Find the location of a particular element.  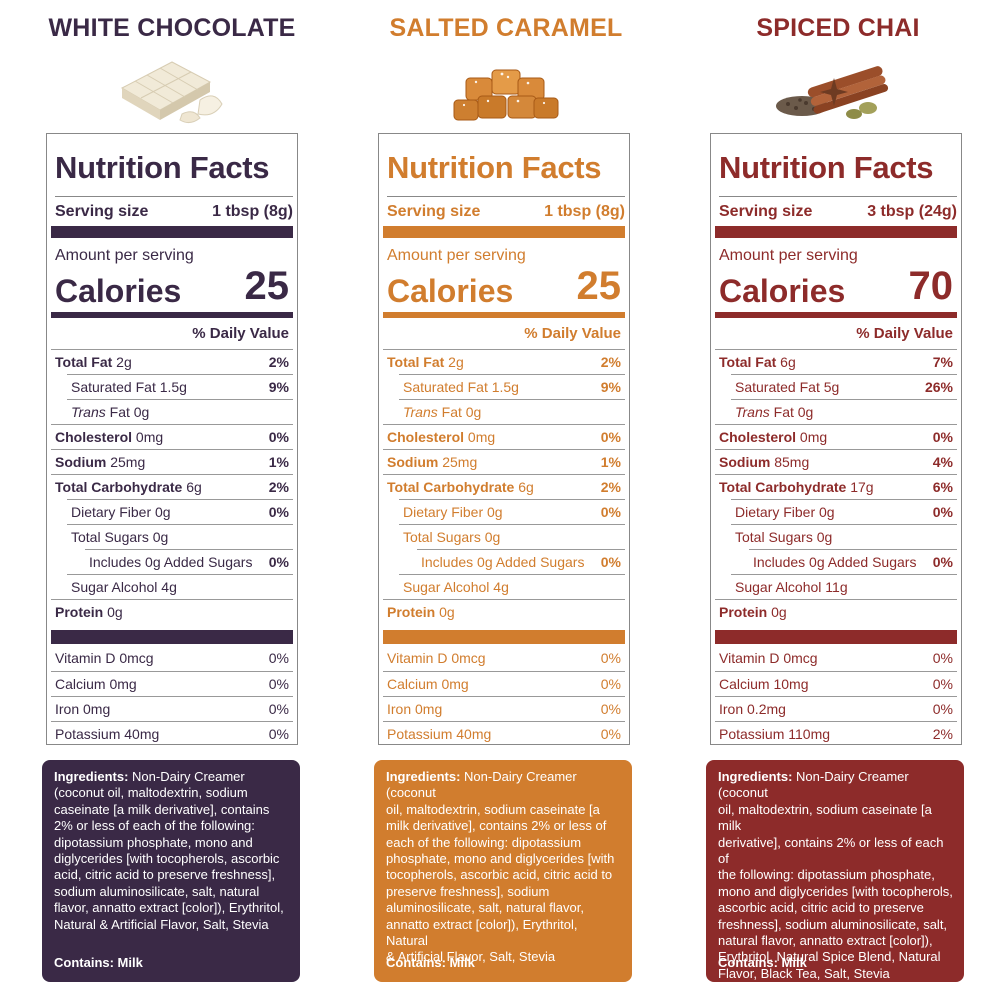

white-chocolate-icon is located at coordinates (171, 92).